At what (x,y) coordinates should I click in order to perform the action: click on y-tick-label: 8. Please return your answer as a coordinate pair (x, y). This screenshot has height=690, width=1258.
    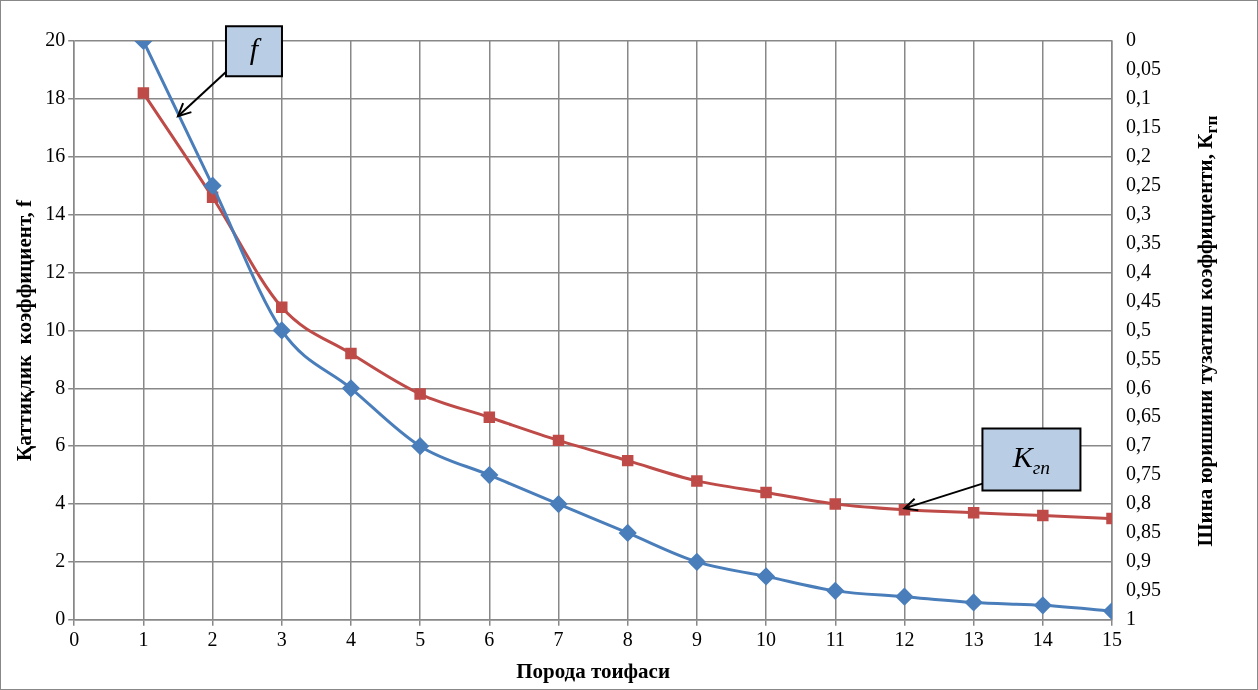
    Looking at the image, I should click on (60, 386).